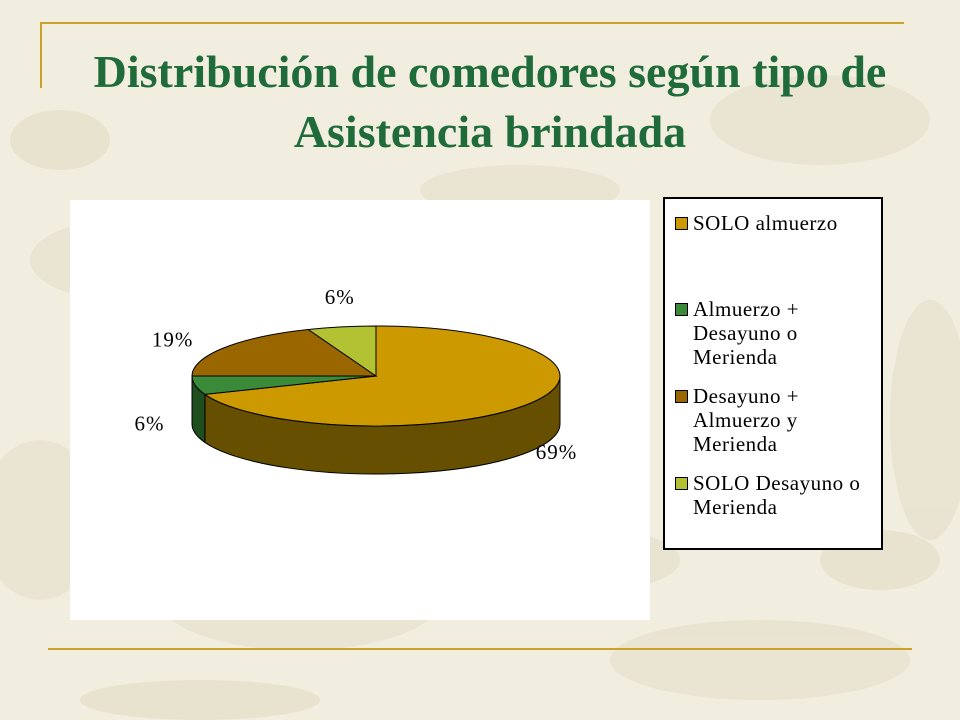 Image resolution: width=960 pixels, height=720 pixels. What do you see at coordinates (340, 297) in the screenshot?
I see `data-label-solo-desayuno-o-merienda: 6%` at bounding box center [340, 297].